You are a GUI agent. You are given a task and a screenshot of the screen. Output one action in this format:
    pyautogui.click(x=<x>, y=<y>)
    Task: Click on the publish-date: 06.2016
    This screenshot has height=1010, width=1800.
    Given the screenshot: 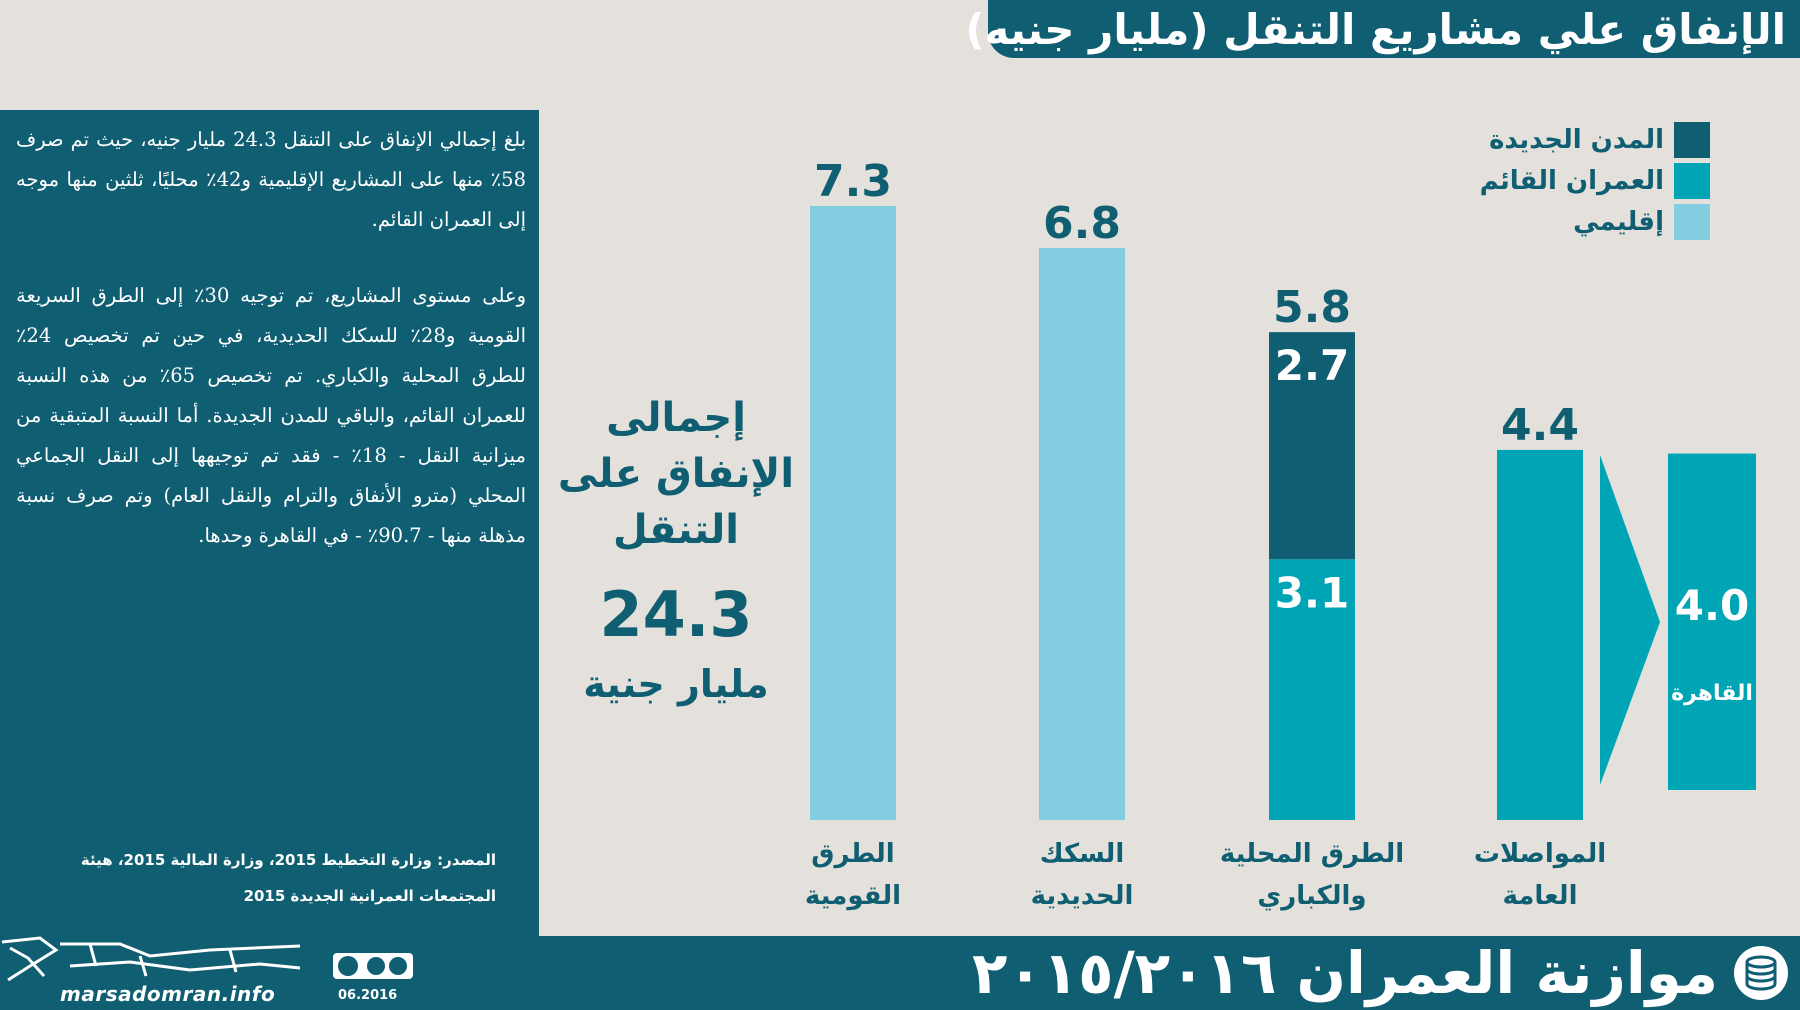 What is the action you would take?
    pyautogui.click(x=368, y=995)
    